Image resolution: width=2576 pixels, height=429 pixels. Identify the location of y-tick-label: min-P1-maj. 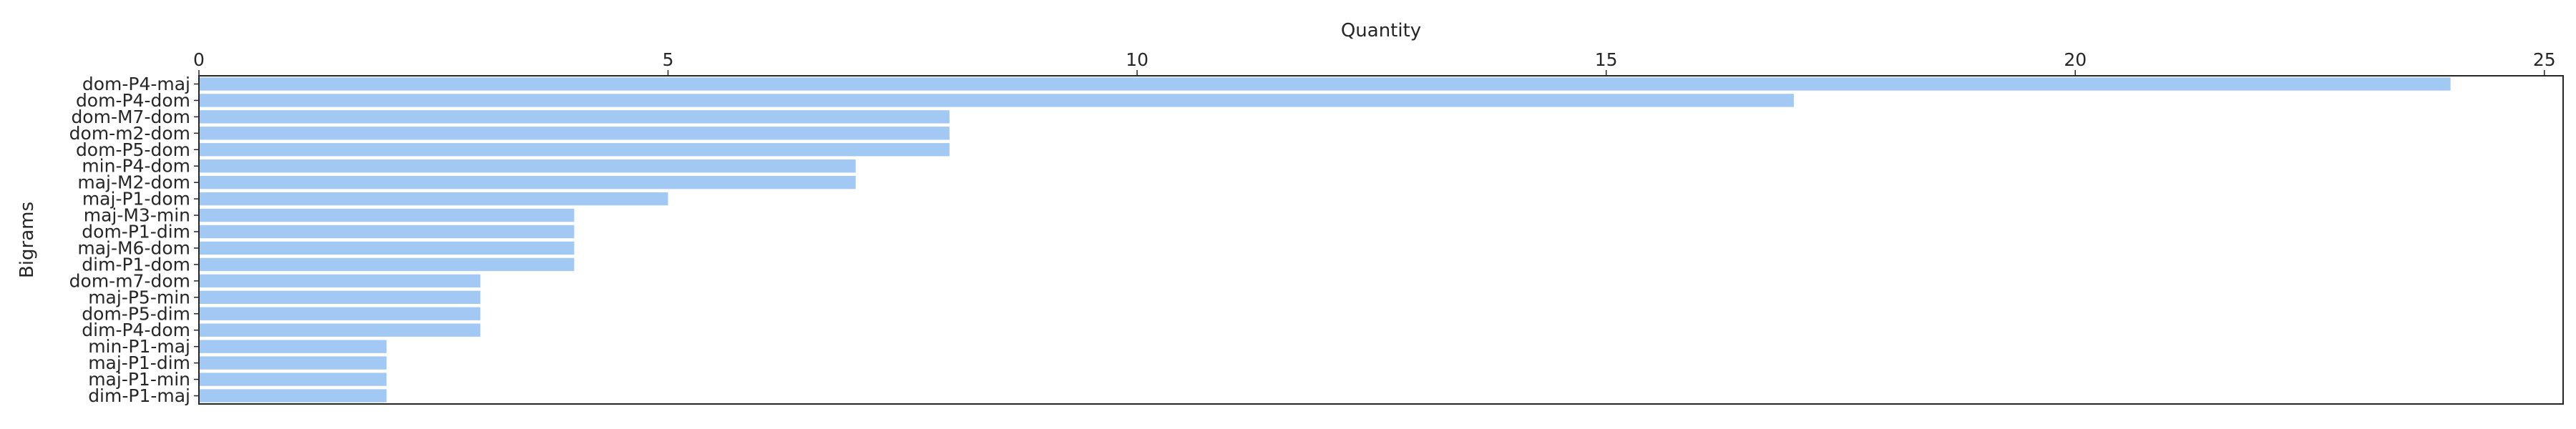
(139, 346).